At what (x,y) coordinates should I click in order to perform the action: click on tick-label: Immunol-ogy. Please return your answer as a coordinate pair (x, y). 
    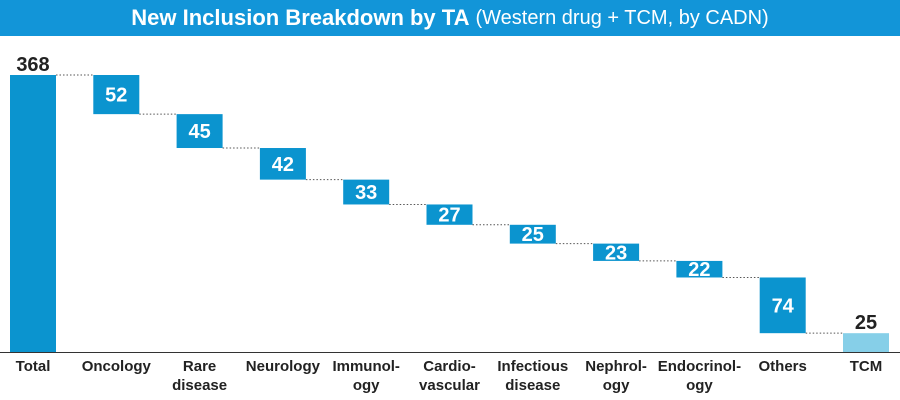
    Looking at the image, I should click on (366, 376).